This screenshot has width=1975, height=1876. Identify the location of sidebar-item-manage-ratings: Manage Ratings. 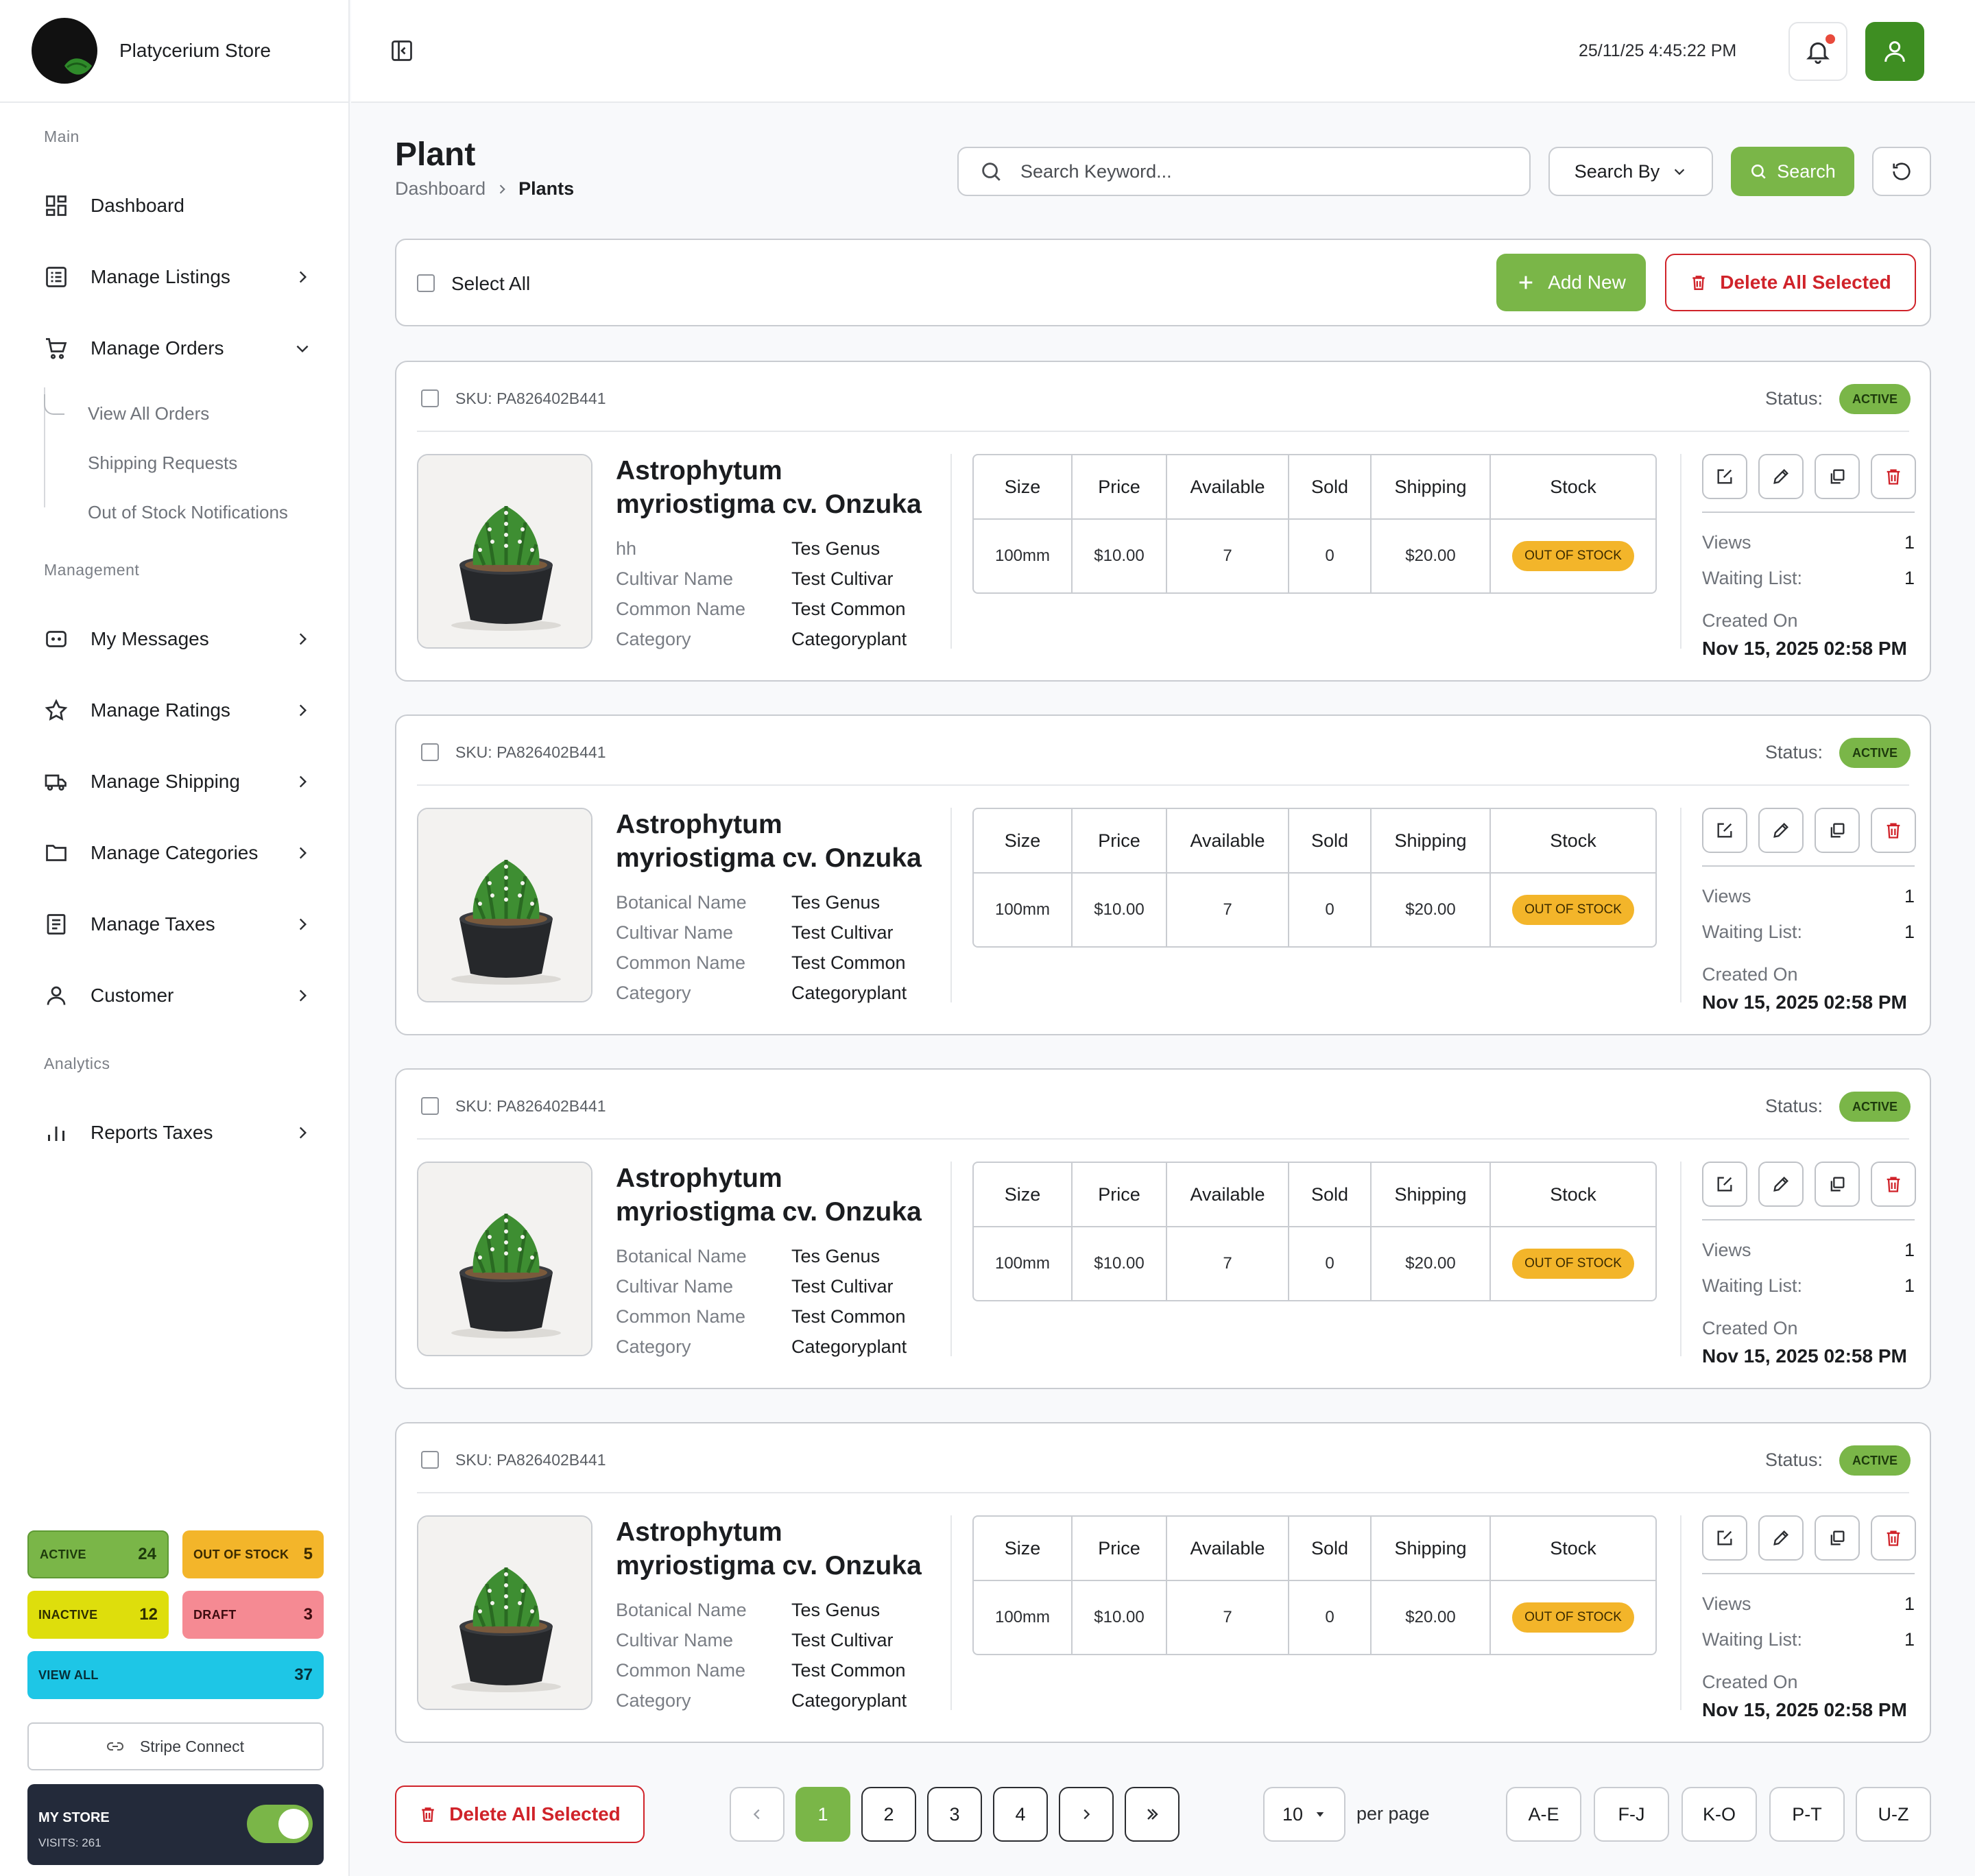
(175, 710).